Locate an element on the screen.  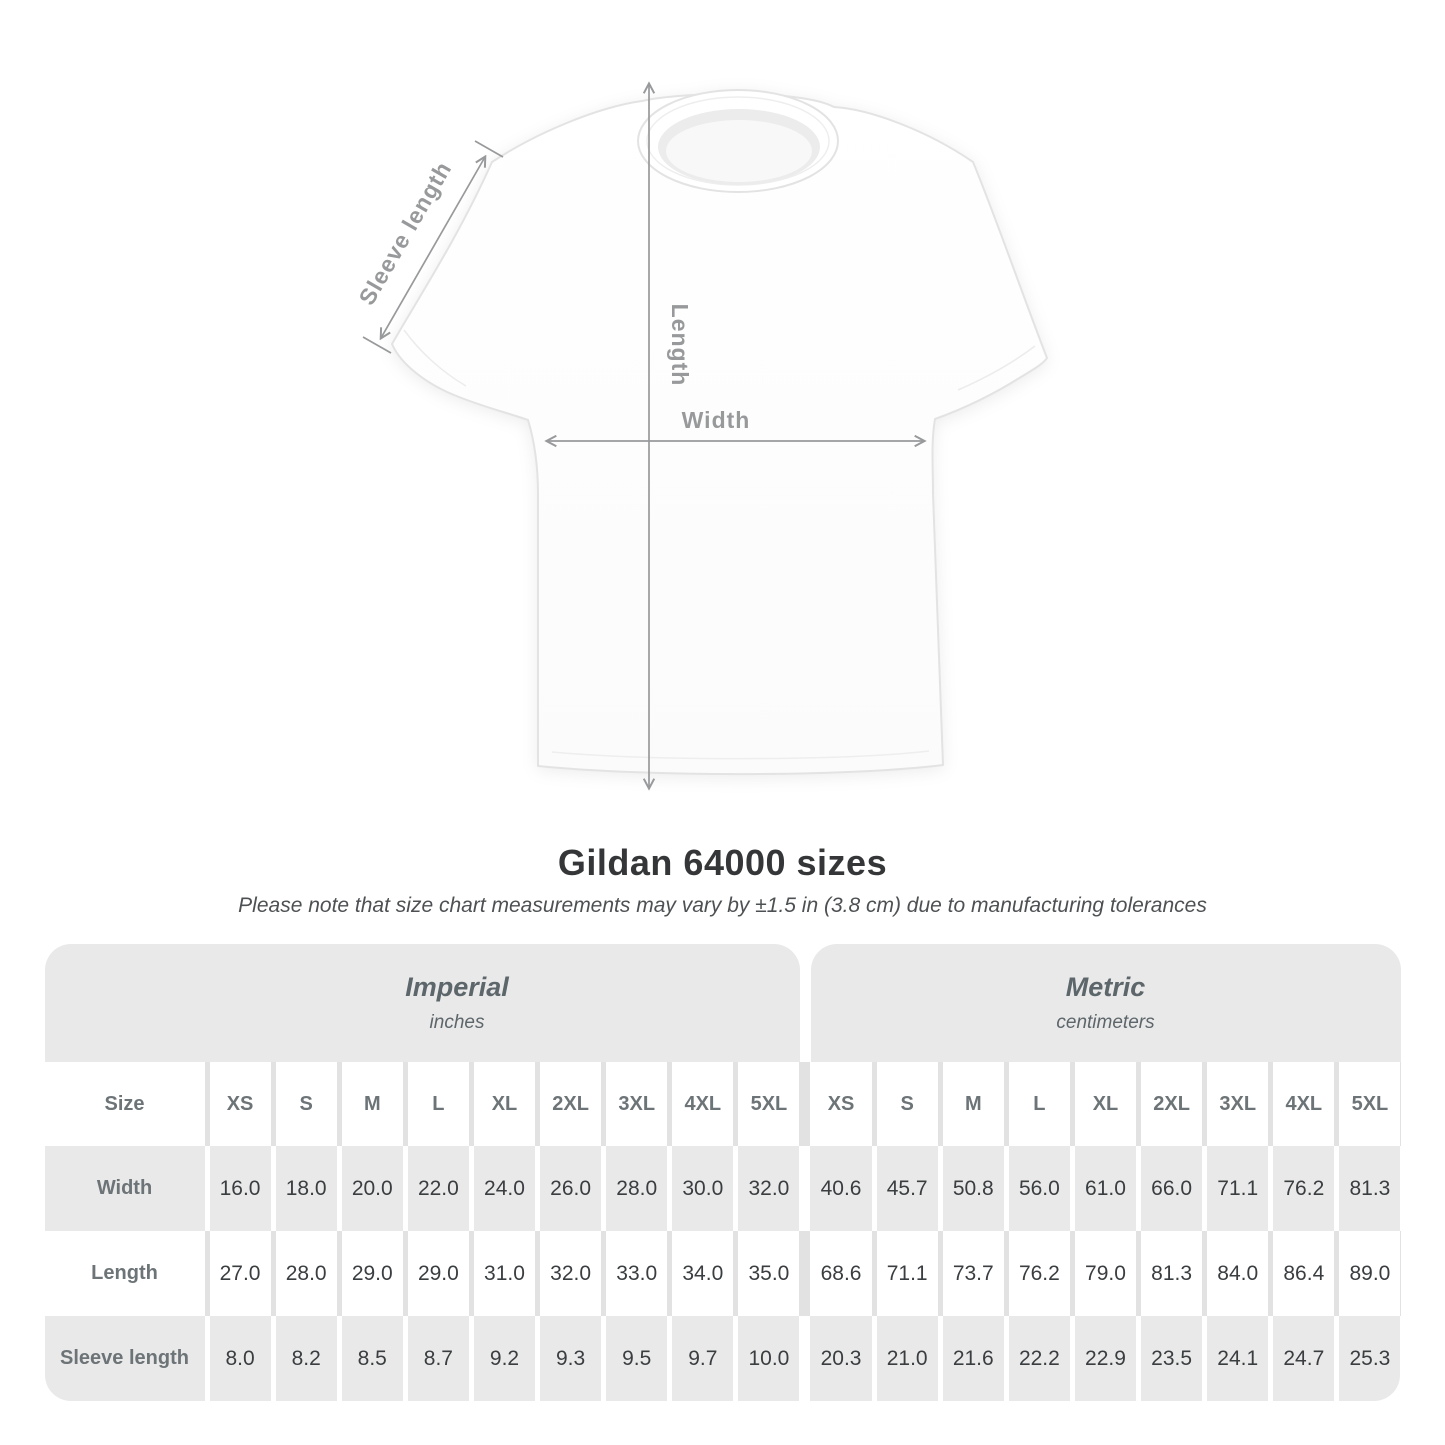
imperial-band-unit: inches is located at coordinates (457, 1022).